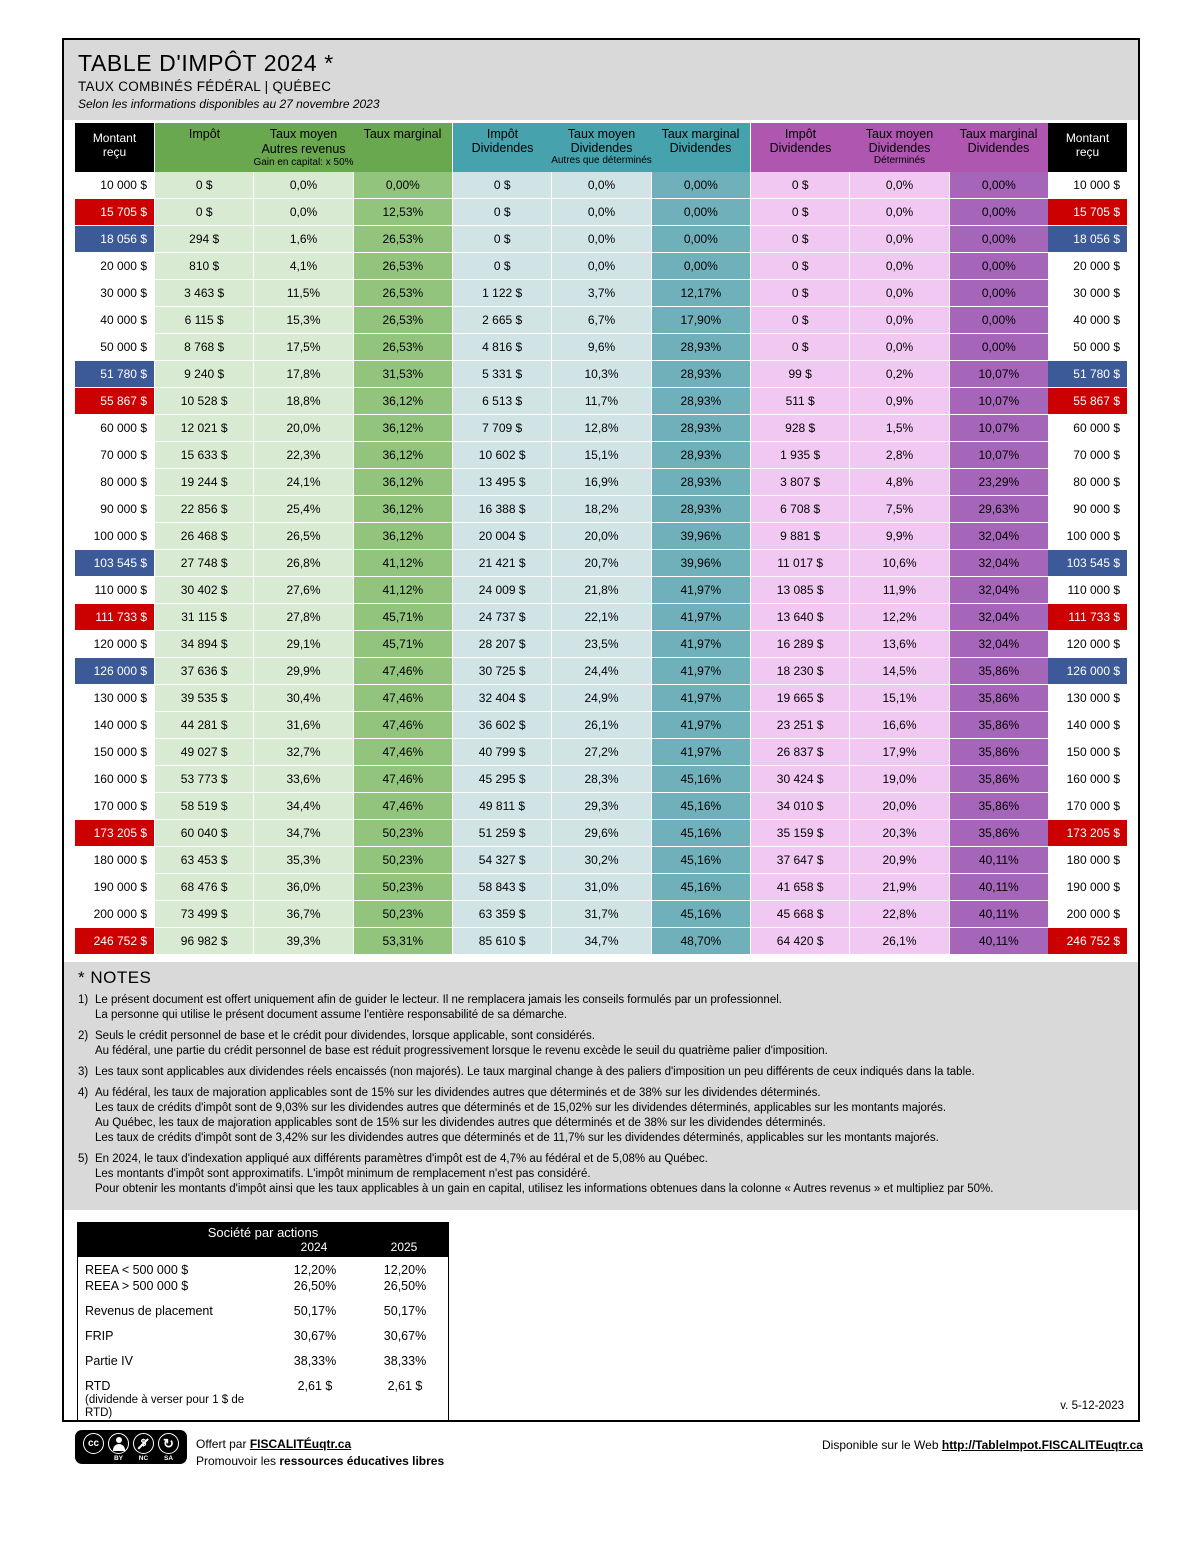 This screenshot has width=1200, height=1553. What do you see at coordinates (303, 266) in the screenshot?
I see `value-cell: 4,1%` at bounding box center [303, 266].